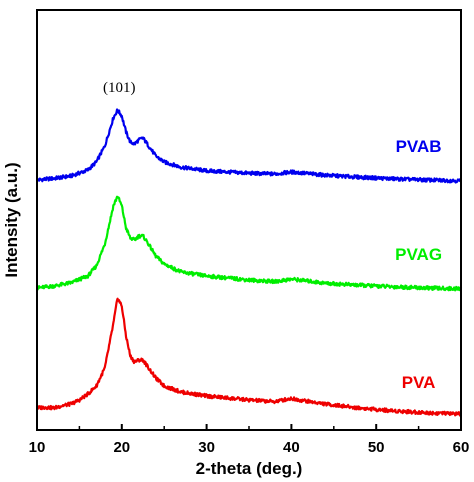 The height and width of the screenshot is (482, 474). I want to click on x-tick-label-40: 40, so click(291, 447).